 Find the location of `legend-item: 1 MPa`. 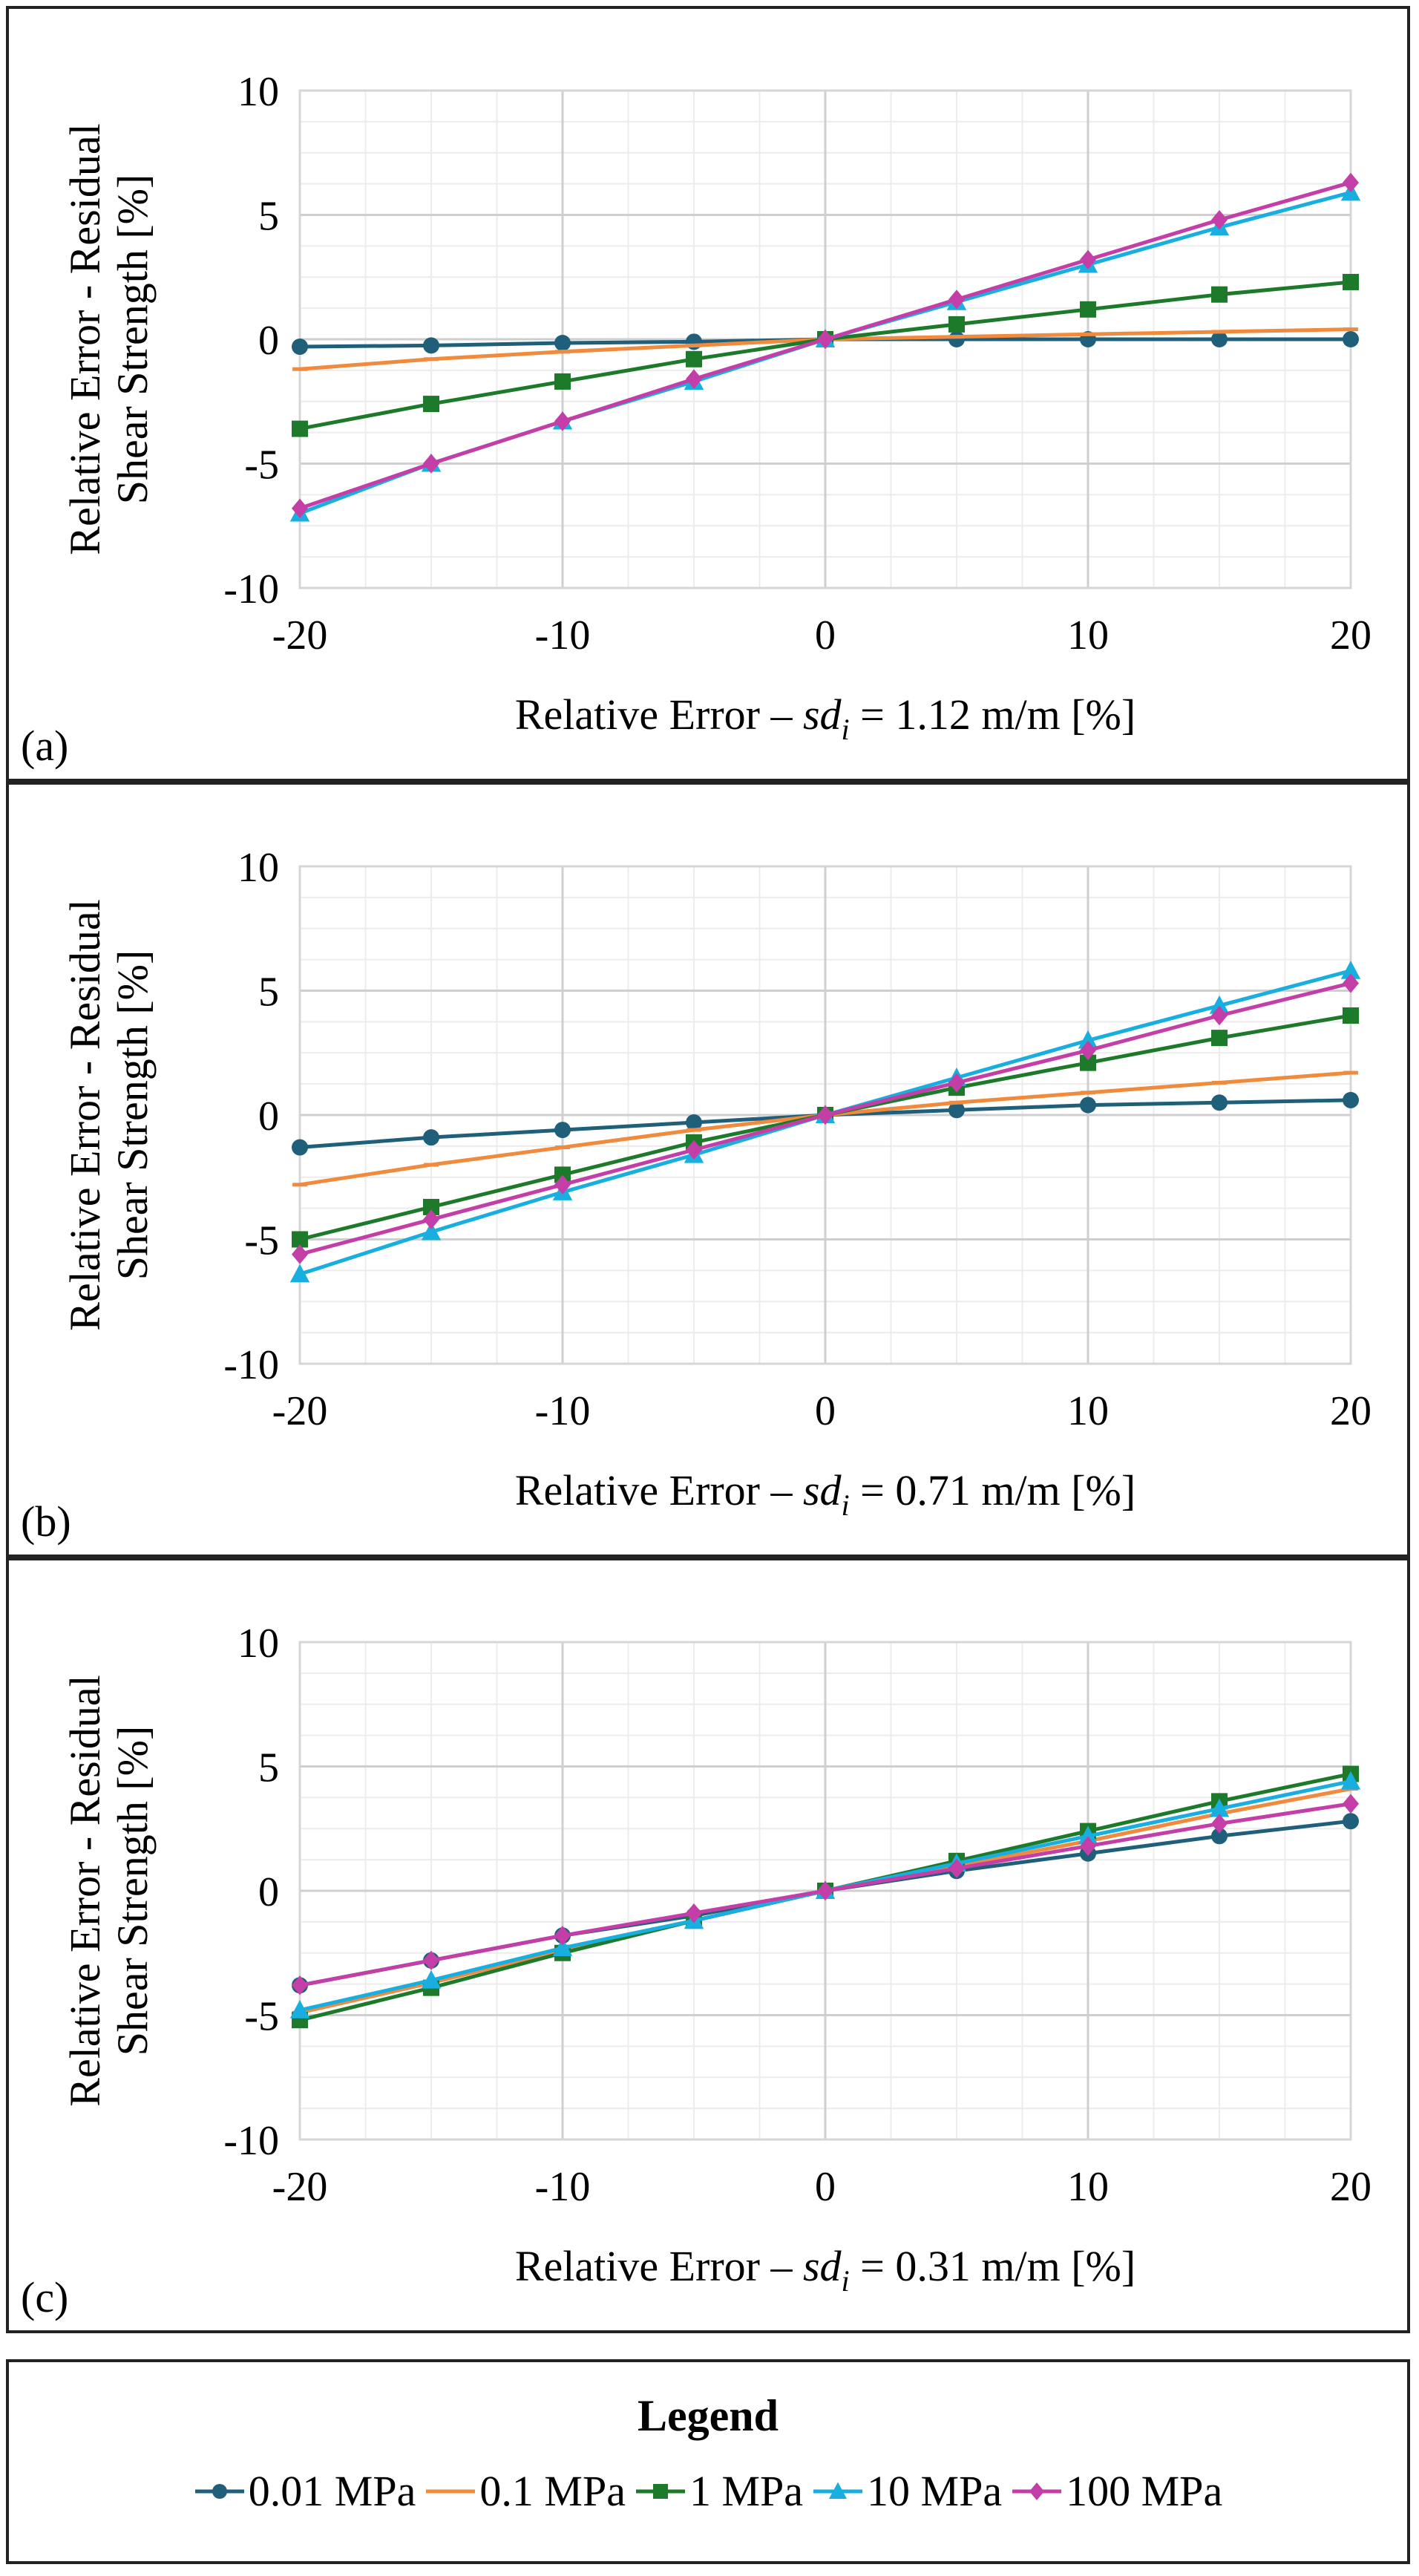

legend-item: 1 MPa is located at coordinates (719, 2491).